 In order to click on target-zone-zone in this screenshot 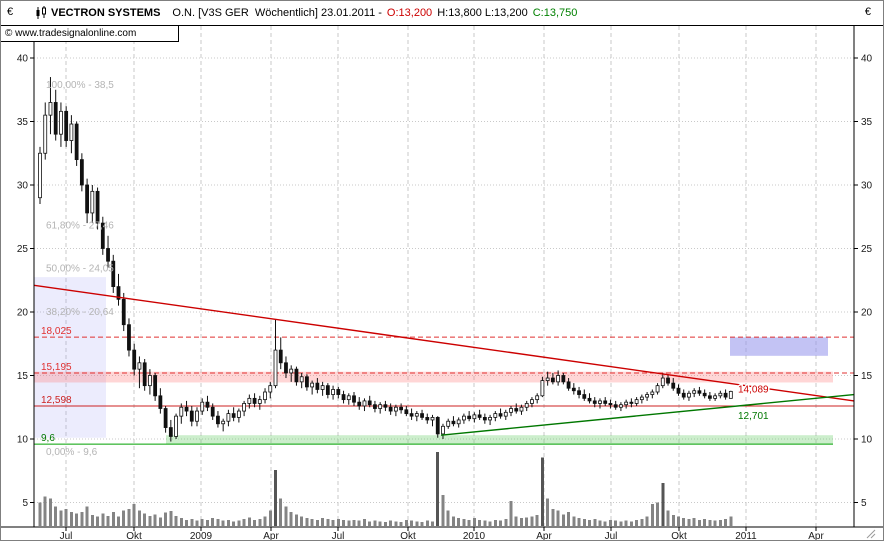, I will do `click(779, 346)`.